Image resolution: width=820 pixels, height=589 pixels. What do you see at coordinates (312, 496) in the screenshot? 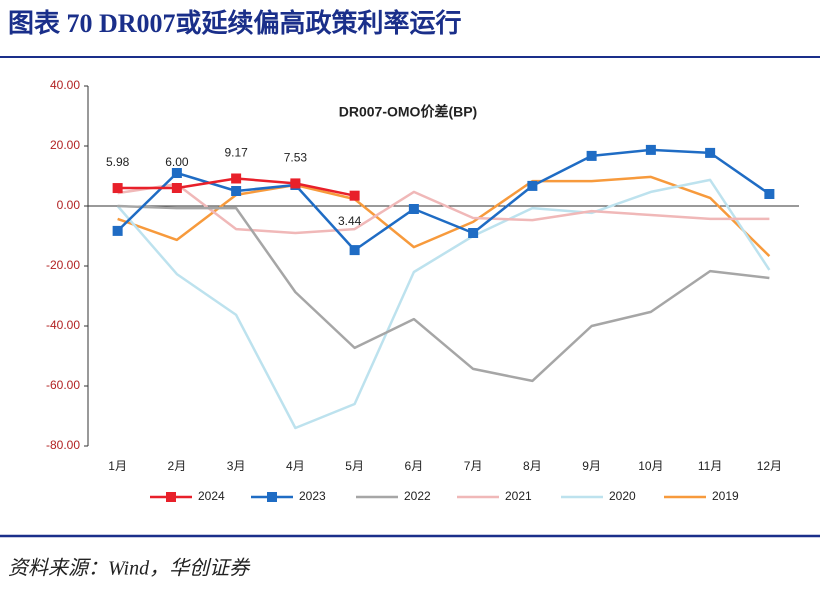
I see `legend-label: 2023` at bounding box center [312, 496].